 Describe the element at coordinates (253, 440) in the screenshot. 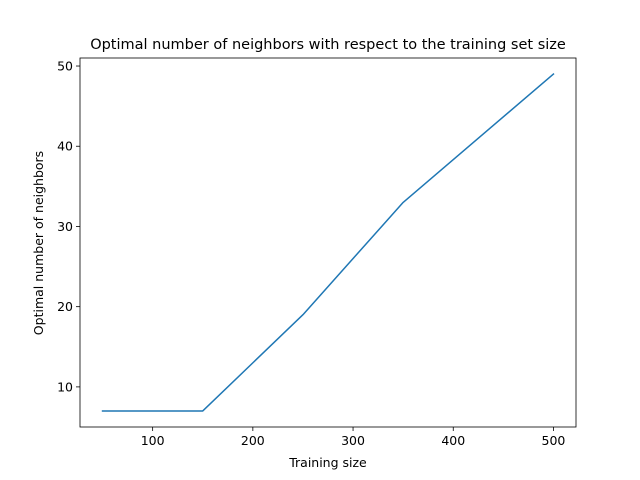

I see `x-tick-label: 200` at that location.